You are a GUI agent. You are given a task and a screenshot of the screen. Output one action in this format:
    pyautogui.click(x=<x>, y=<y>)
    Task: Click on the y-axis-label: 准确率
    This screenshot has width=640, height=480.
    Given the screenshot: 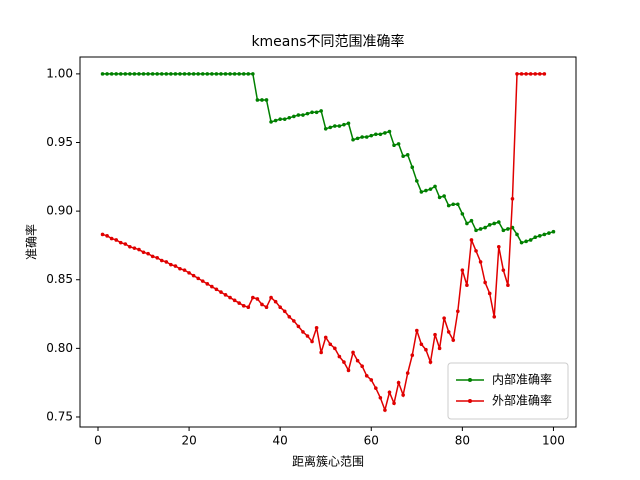 What is the action you would take?
    pyautogui.click(x=31, y=242)
    